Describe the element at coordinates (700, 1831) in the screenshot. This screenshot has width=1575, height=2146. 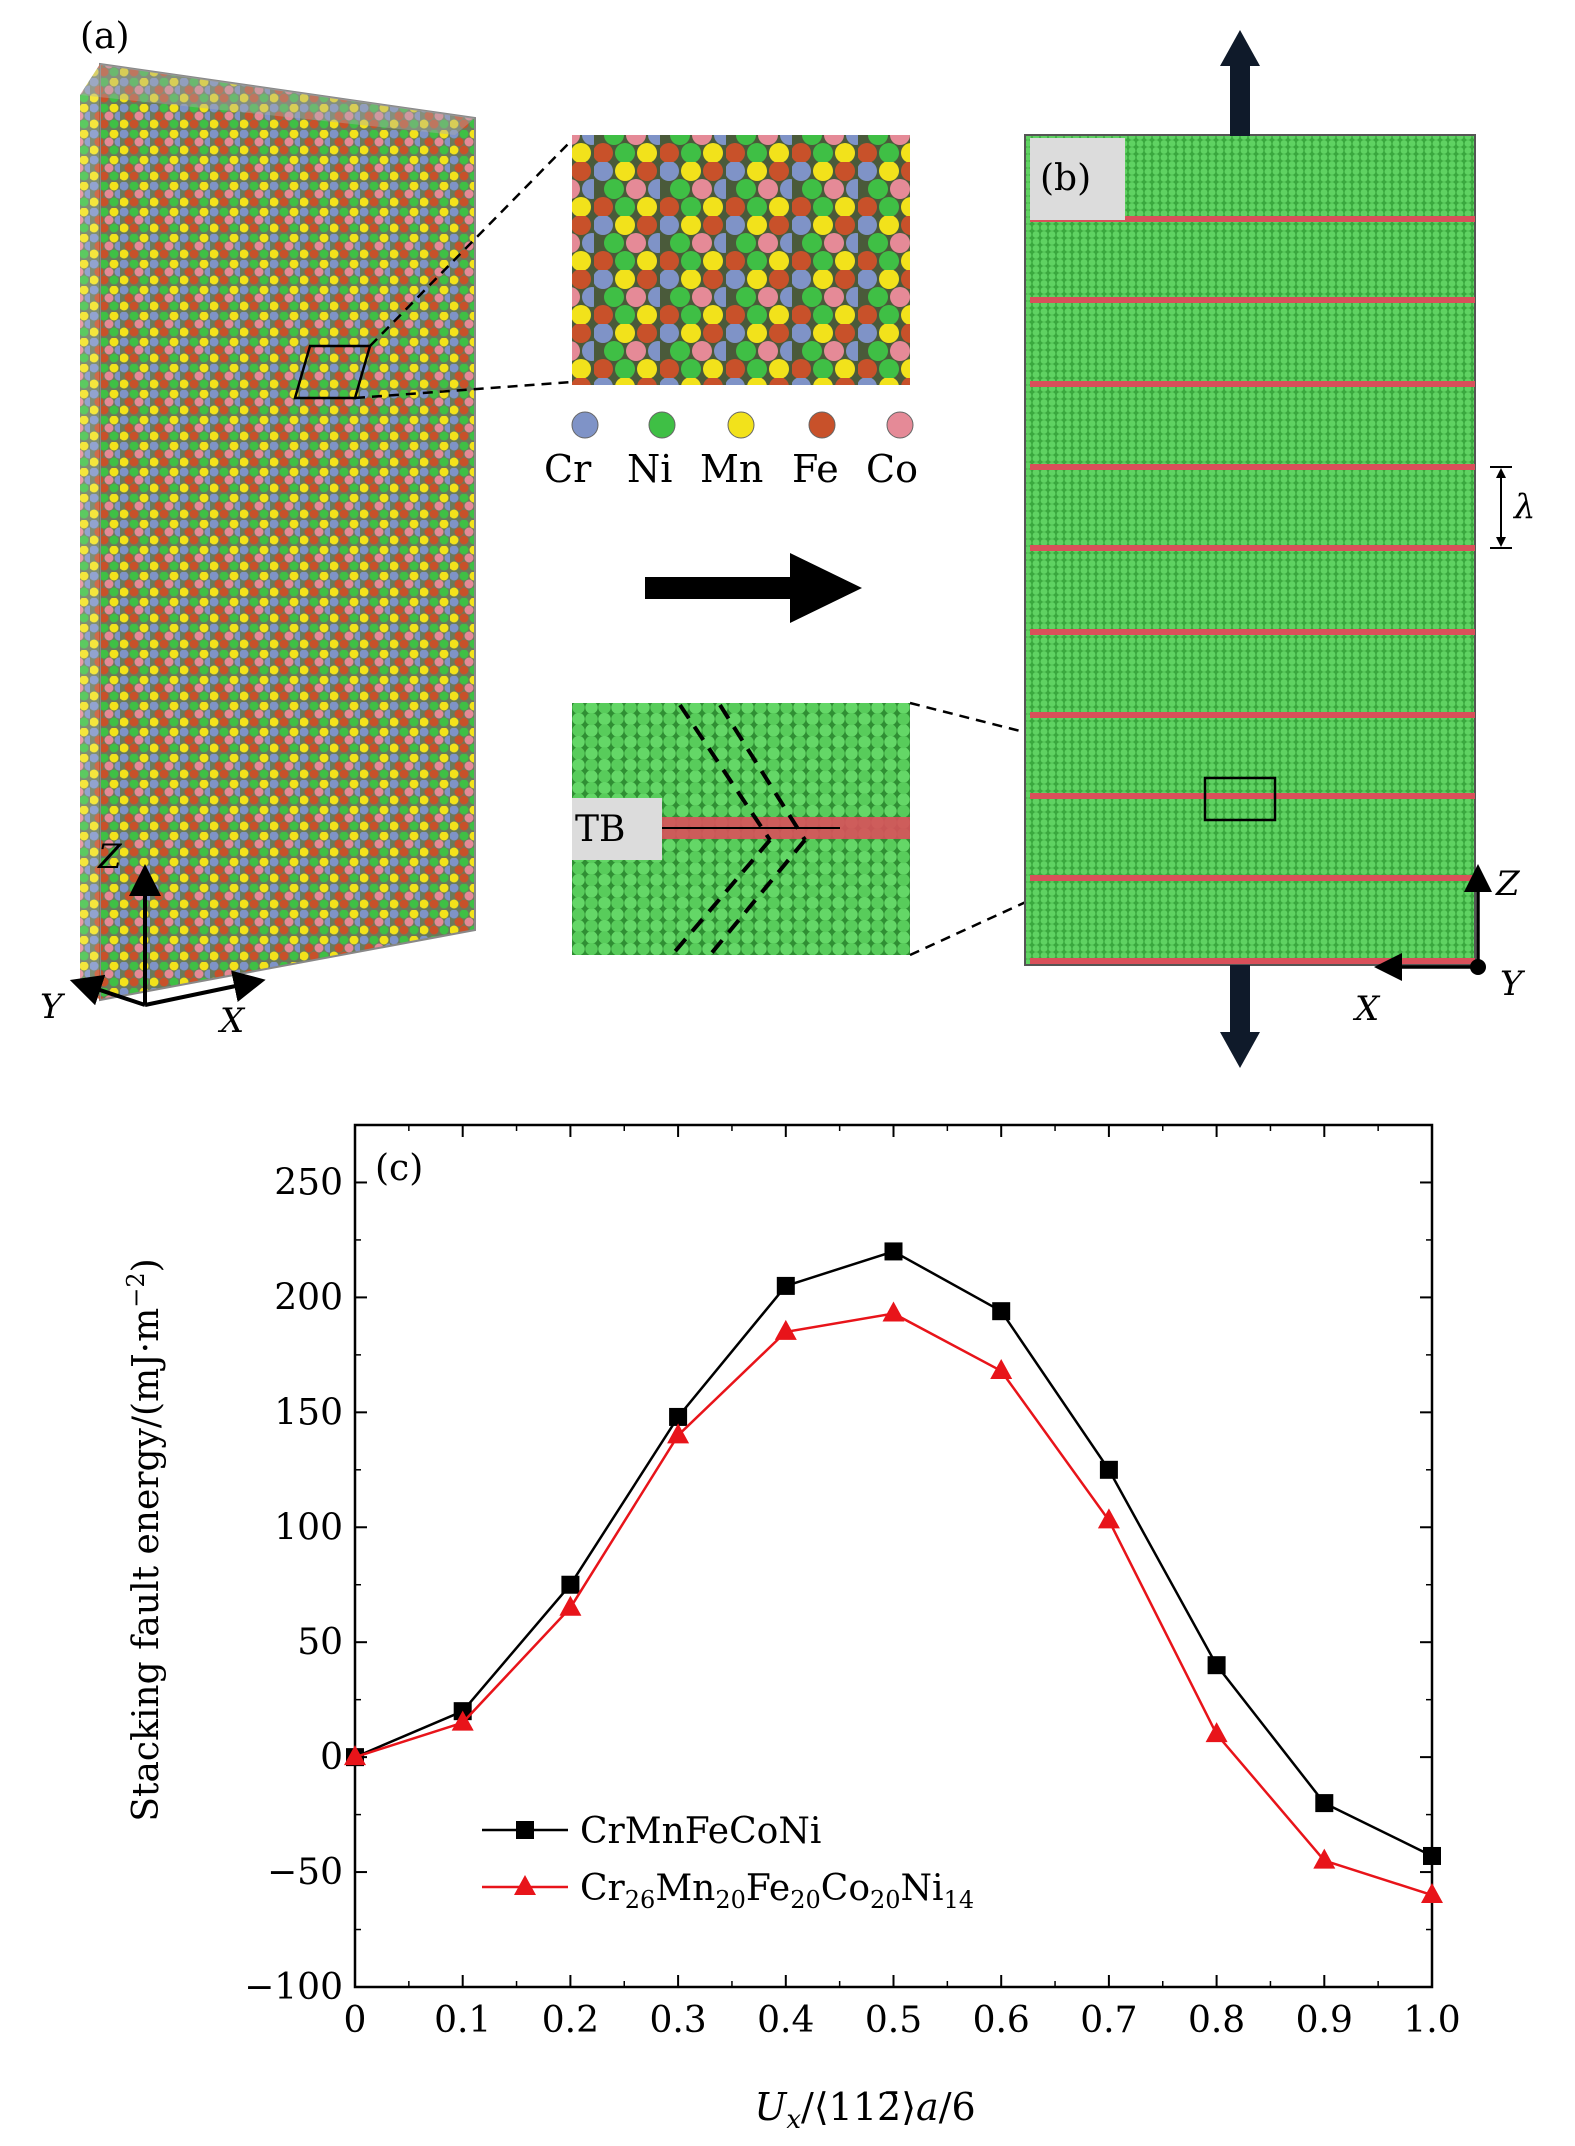
I see `legend-label: CrMnFeCoNi` at that location.